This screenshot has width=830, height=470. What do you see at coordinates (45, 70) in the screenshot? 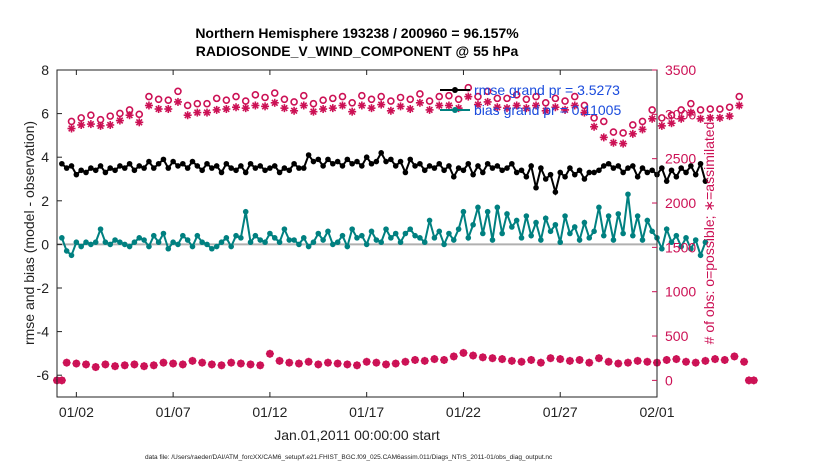
I see `y-left-tick-label: 8` at bounding box center [45, 70].